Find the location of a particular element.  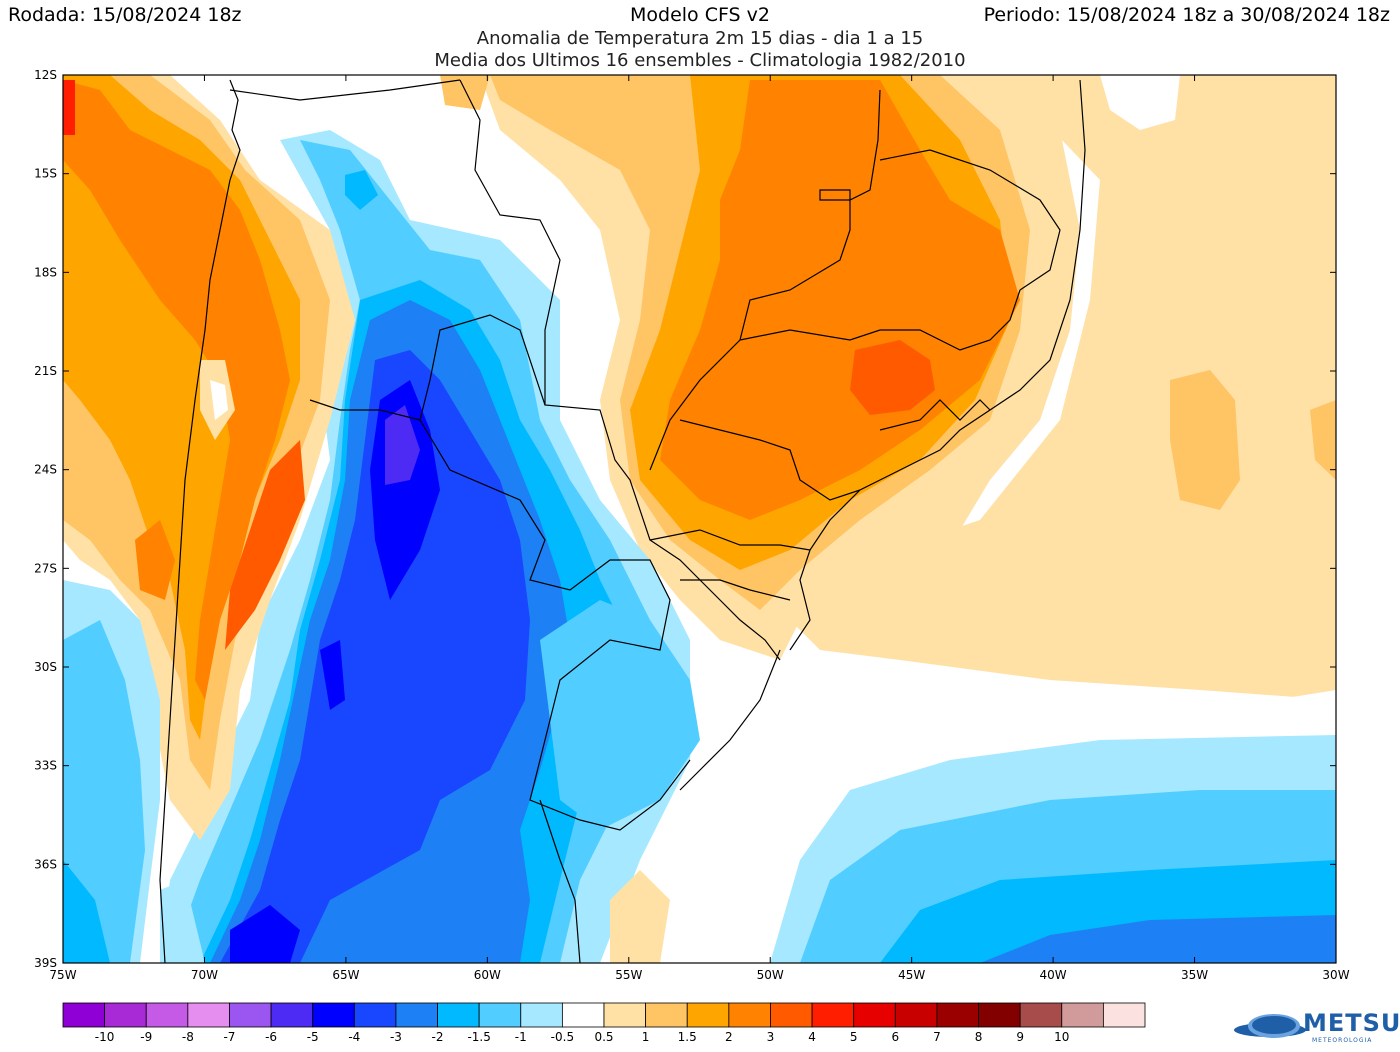

metsul-logo is located at coordinates (1270, 1026).